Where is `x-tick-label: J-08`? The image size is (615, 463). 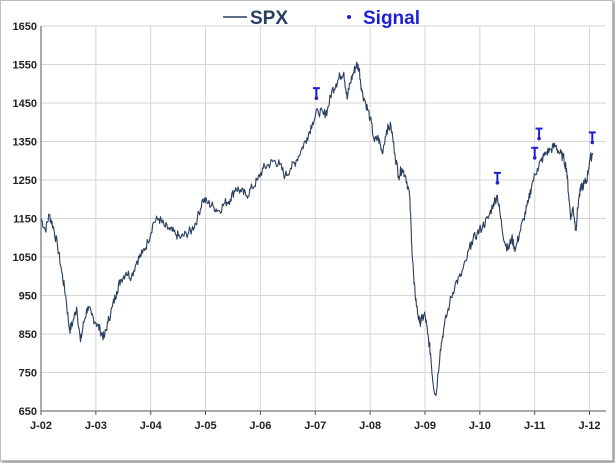
x-tick-label: J-08 is located at coordinates (370, 426).